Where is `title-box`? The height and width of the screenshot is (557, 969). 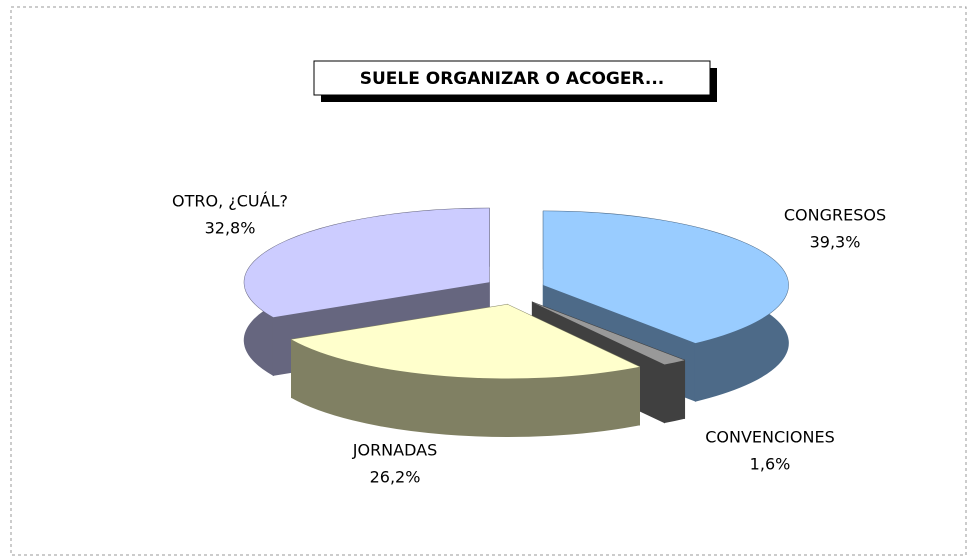 title-box is located at coordinates (512, 78).